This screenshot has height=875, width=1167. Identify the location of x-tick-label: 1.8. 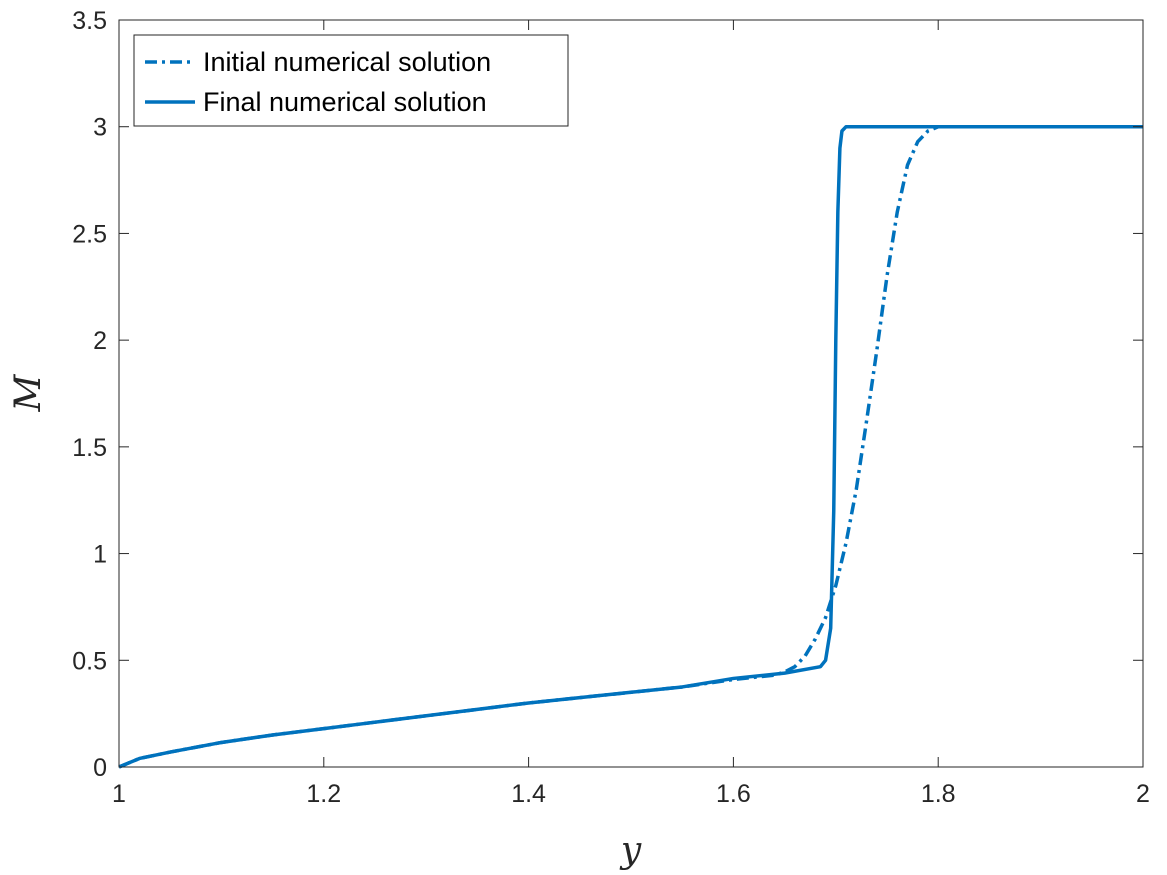
(938, 794).